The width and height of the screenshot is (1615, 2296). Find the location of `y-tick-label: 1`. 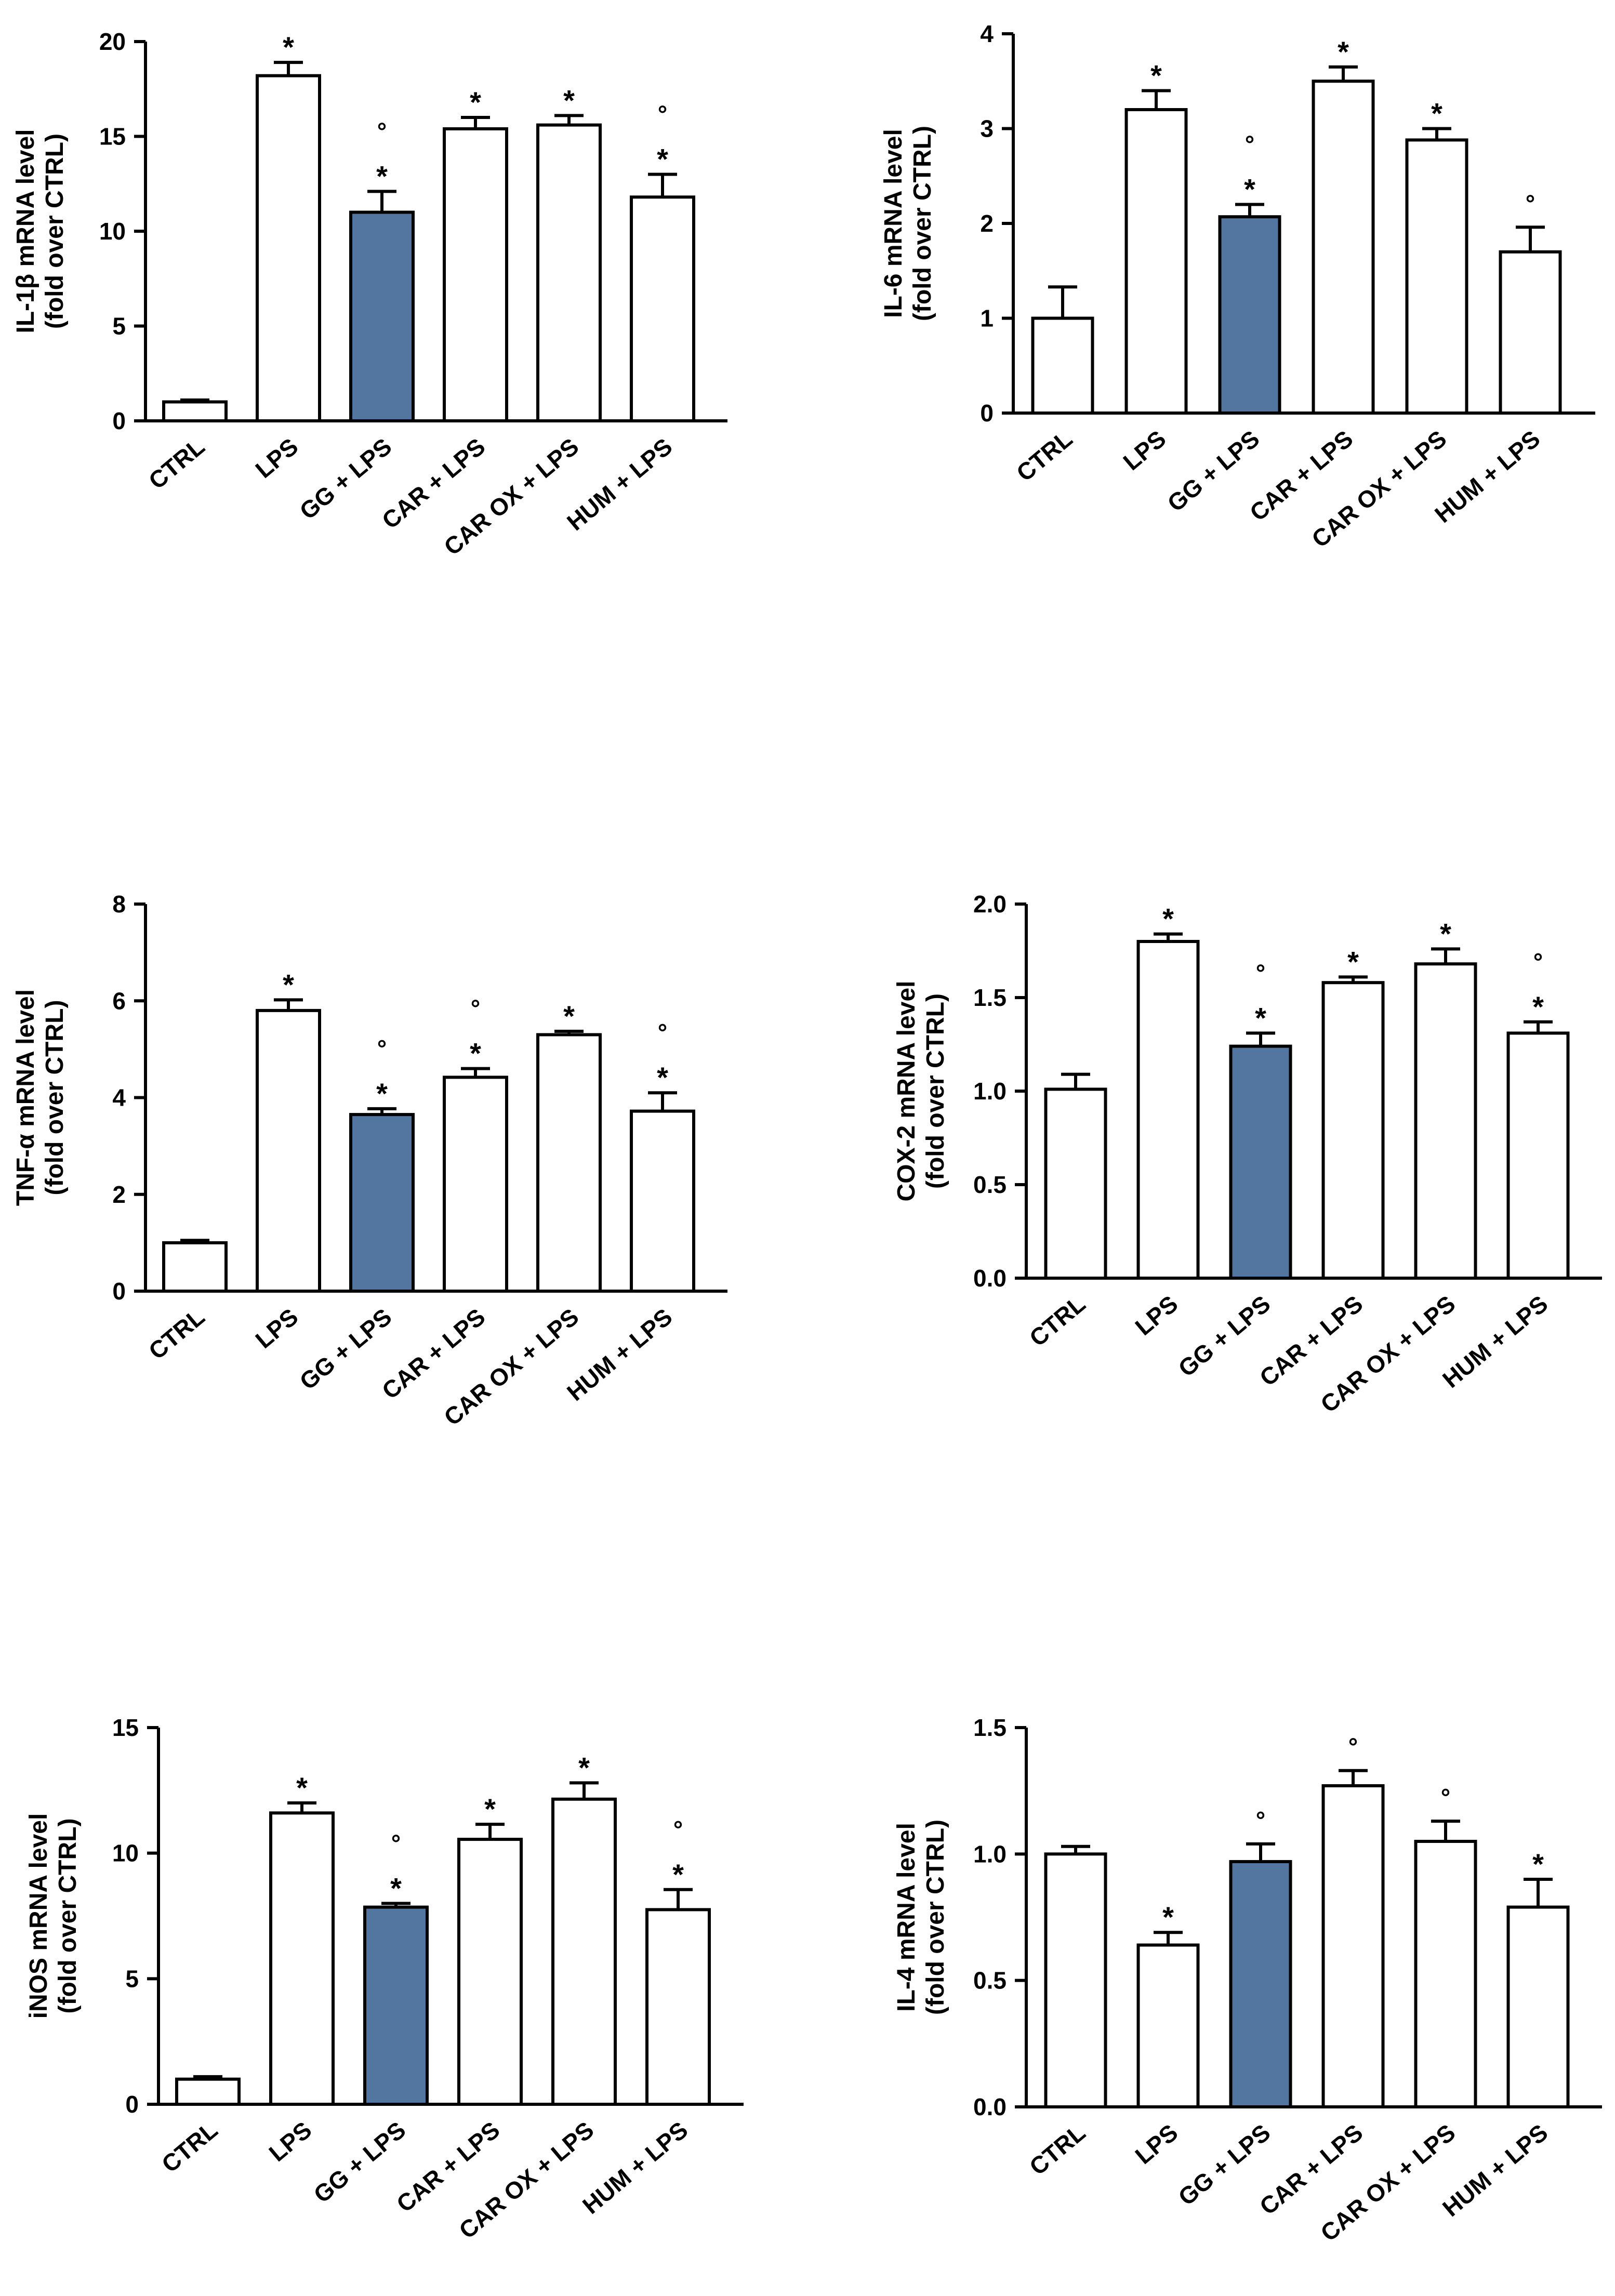

y-tick-label: 1 is located at coordinates (987, 318).